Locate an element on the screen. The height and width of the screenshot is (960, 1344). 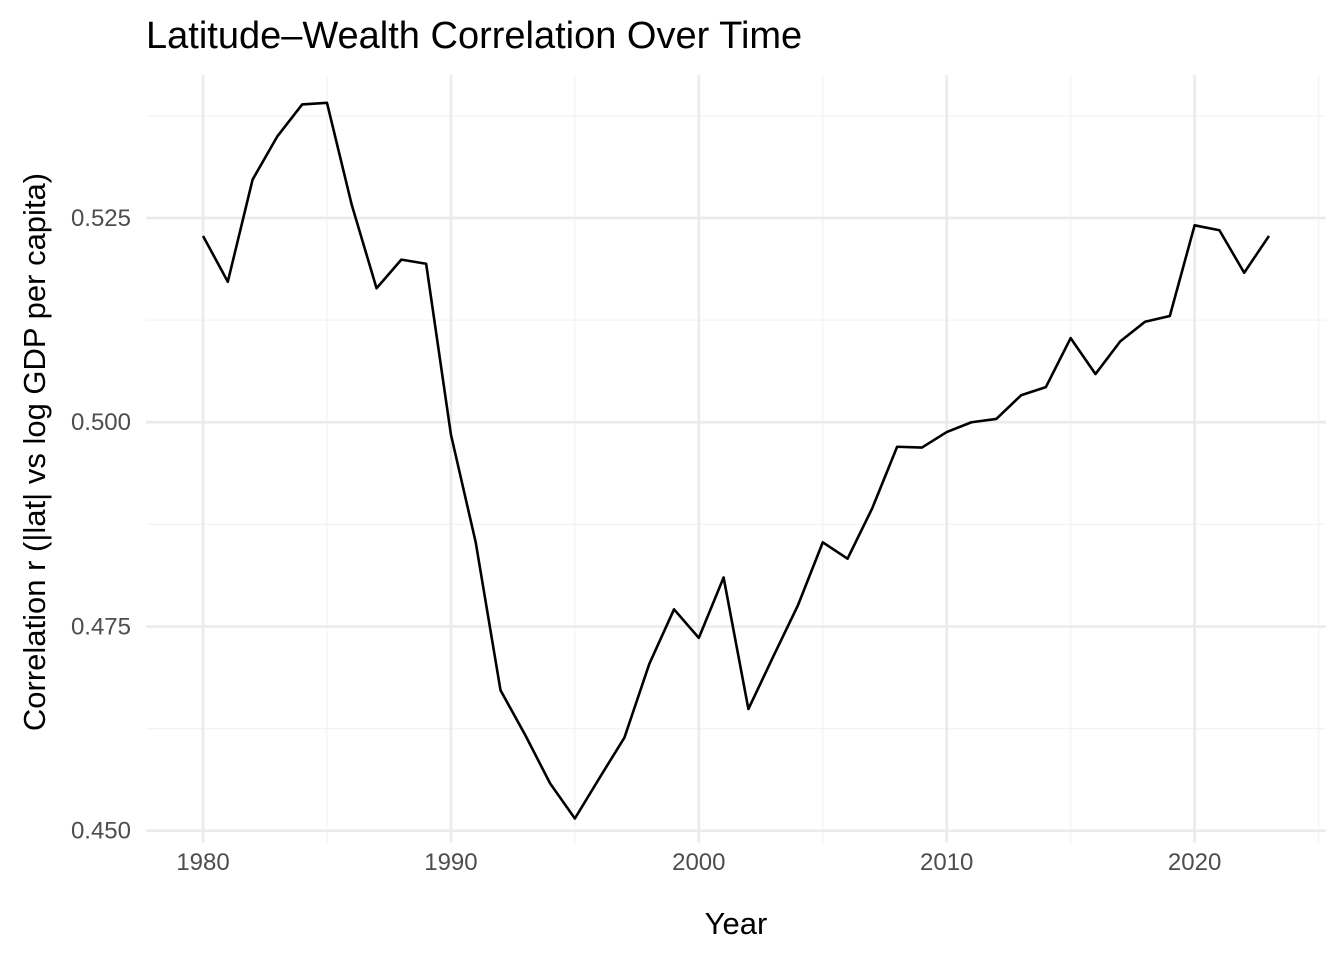
chart-title: Latitude–Wealth Correlation Over Time is located at coordinates (474, 36).